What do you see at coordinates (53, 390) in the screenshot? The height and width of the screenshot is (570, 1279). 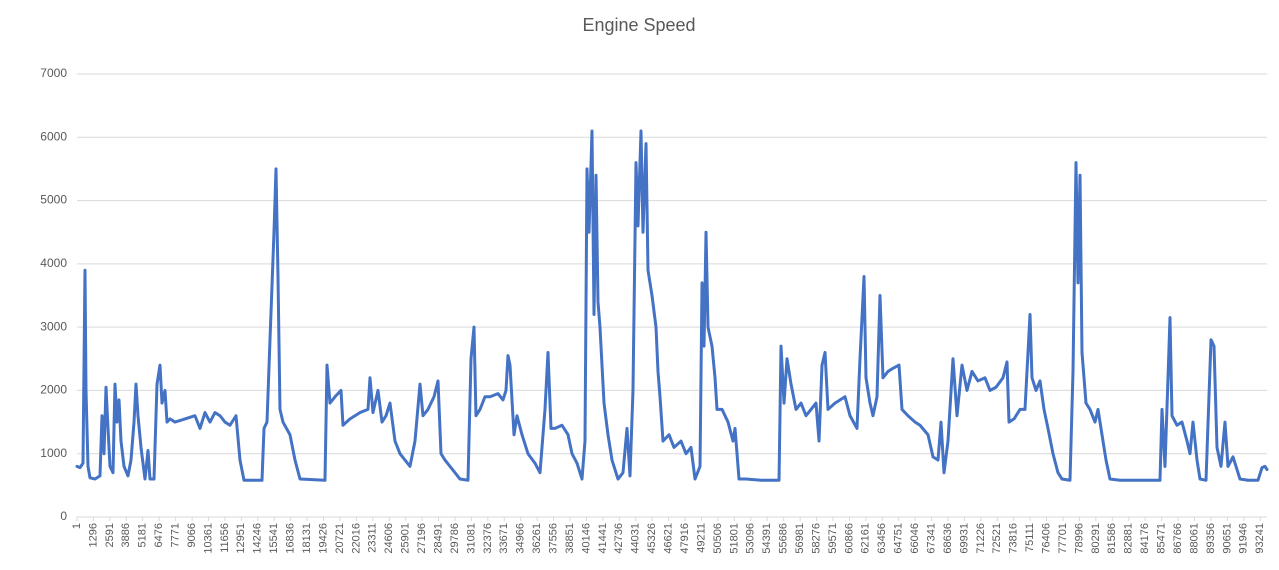 I see `y-tick-label: 2000` at bounding box center [53, 390].